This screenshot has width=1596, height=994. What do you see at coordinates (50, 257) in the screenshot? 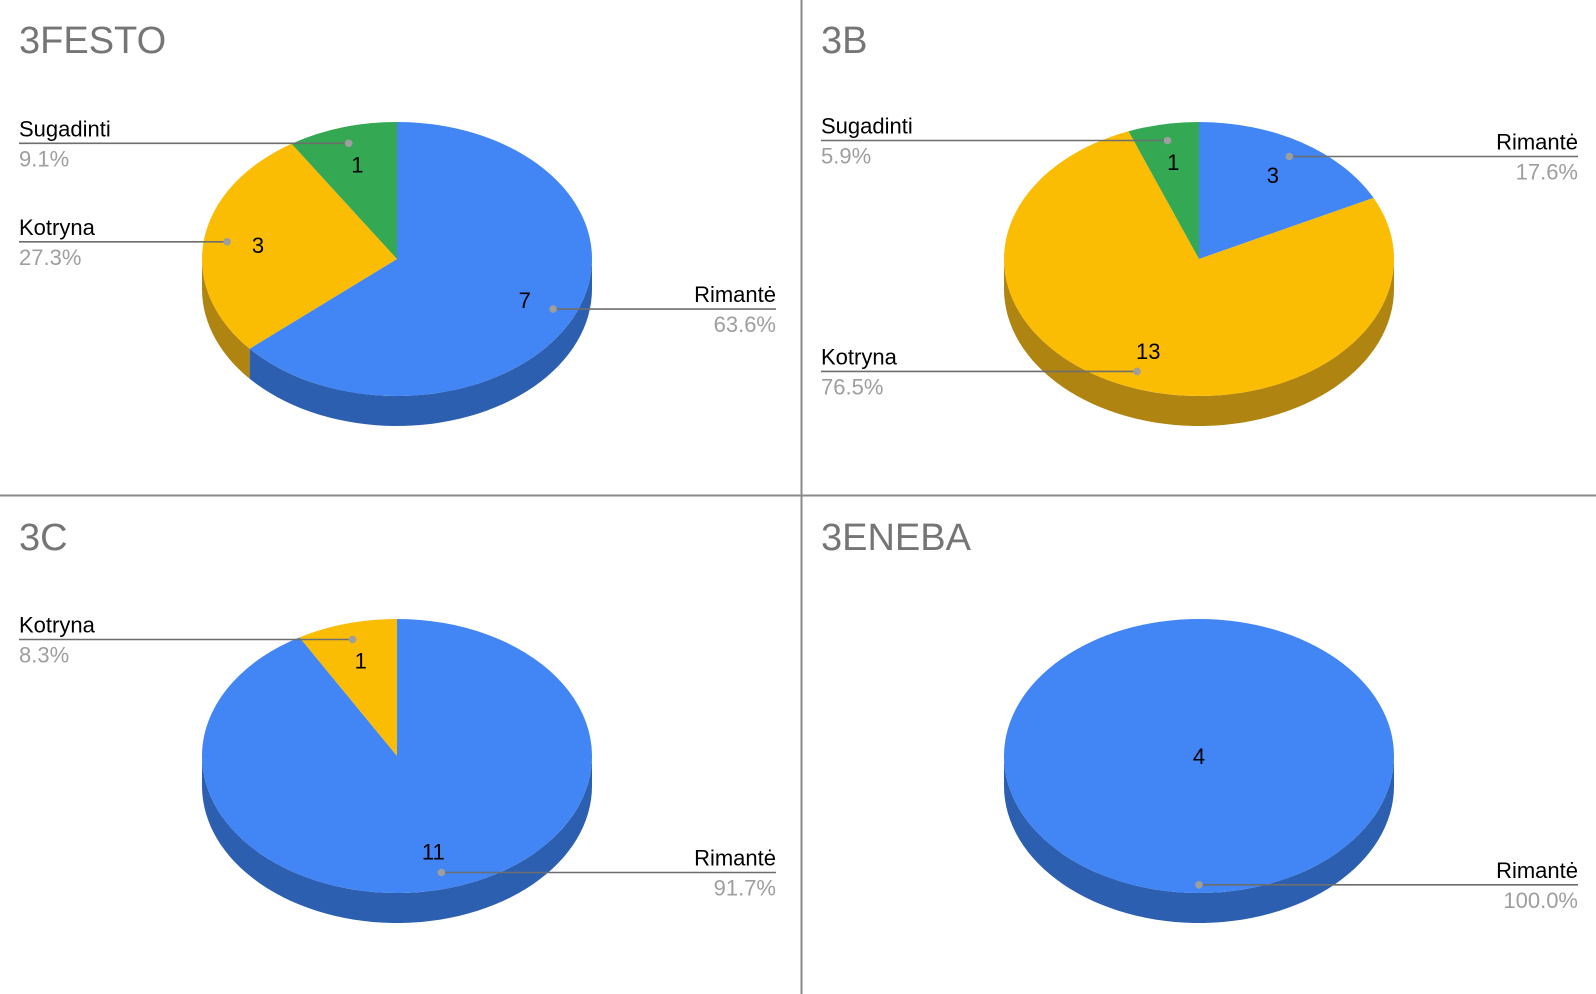
I see `legend-percent: 27.3%` at bounding box center [50, 257].